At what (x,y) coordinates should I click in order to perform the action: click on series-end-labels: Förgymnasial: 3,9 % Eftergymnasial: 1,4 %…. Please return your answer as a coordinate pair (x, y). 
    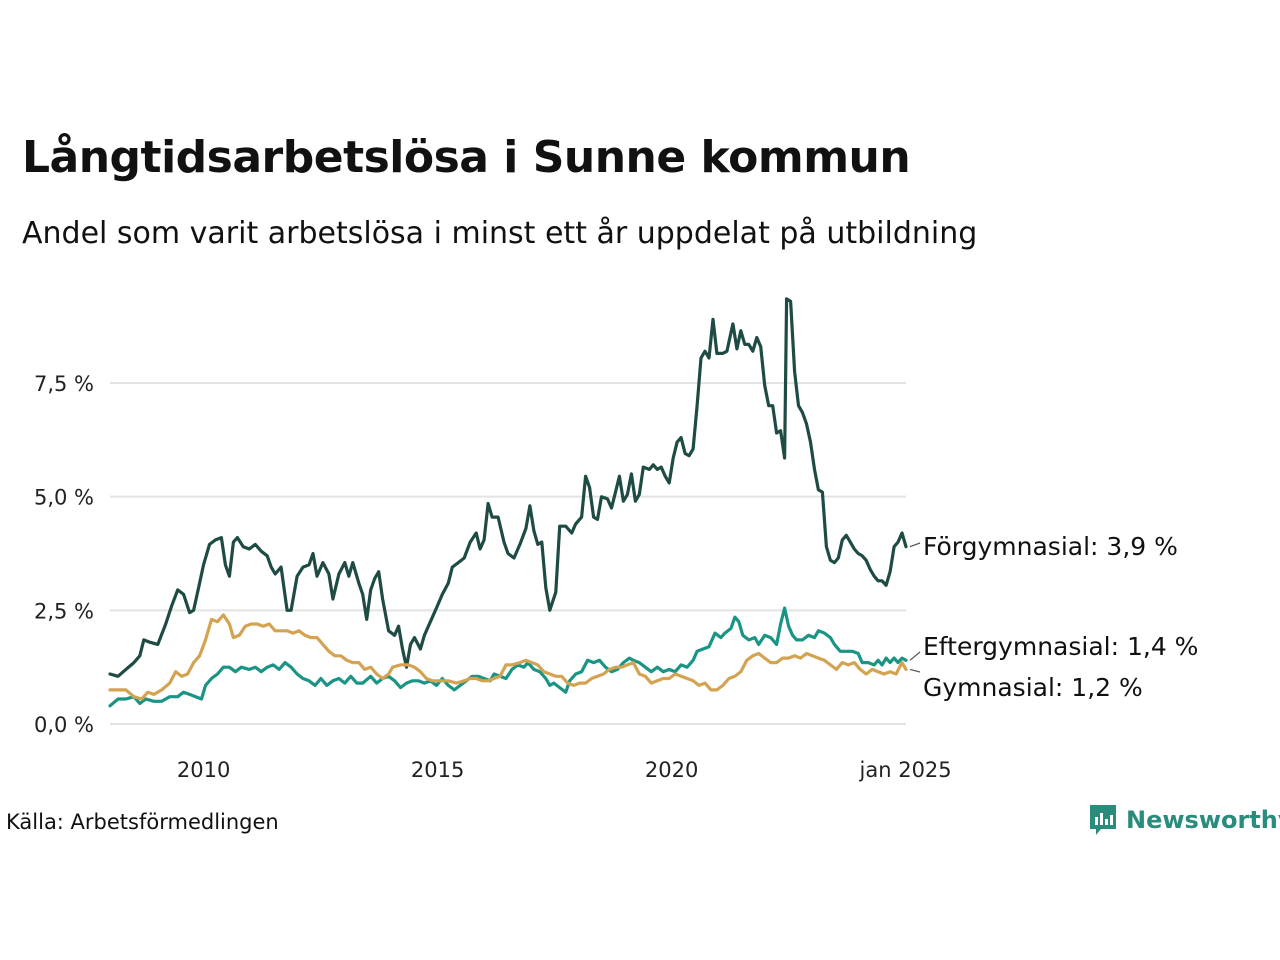
    Looking at the image, I should click on (1053, 617).